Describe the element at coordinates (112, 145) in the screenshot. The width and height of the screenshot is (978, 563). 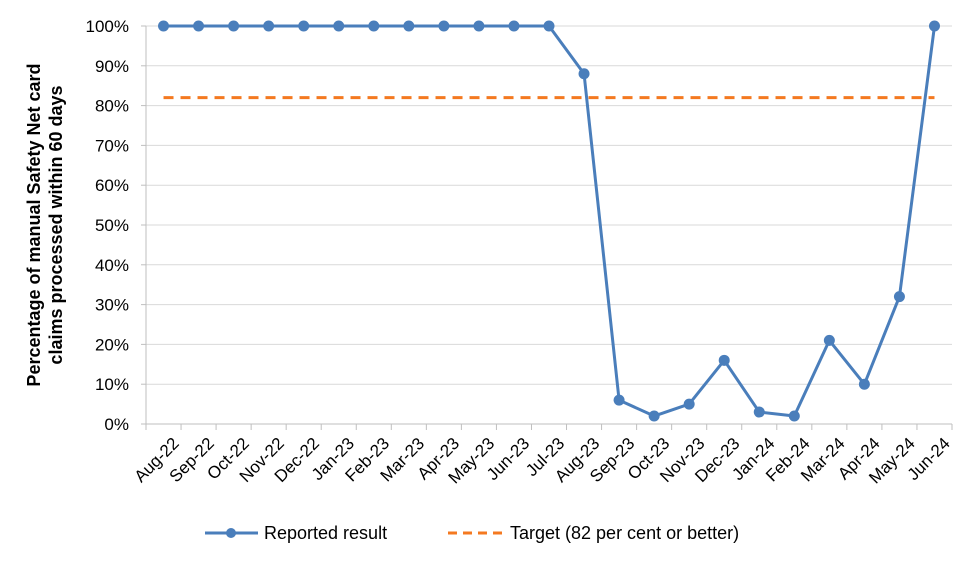
I see `y-tick-label: 70%` at that location.